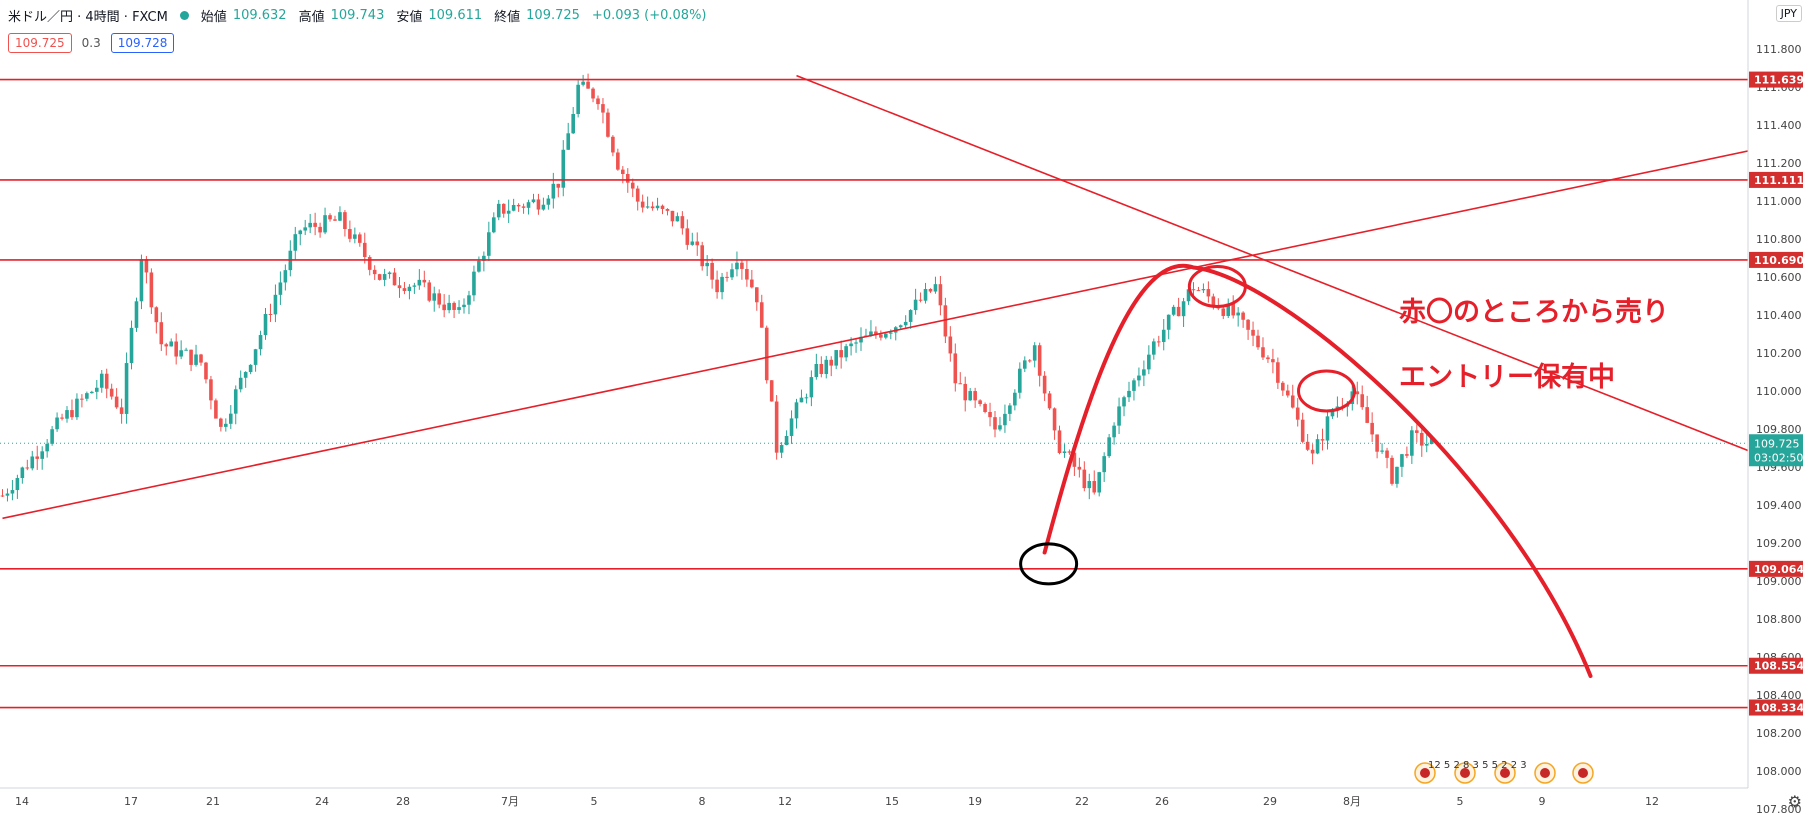 The height and width of the screenshot is (815, 1812). Describe the element at coordinates (1794, 801) in the screenshot. I see `gear-icon: ⚙` at that location.